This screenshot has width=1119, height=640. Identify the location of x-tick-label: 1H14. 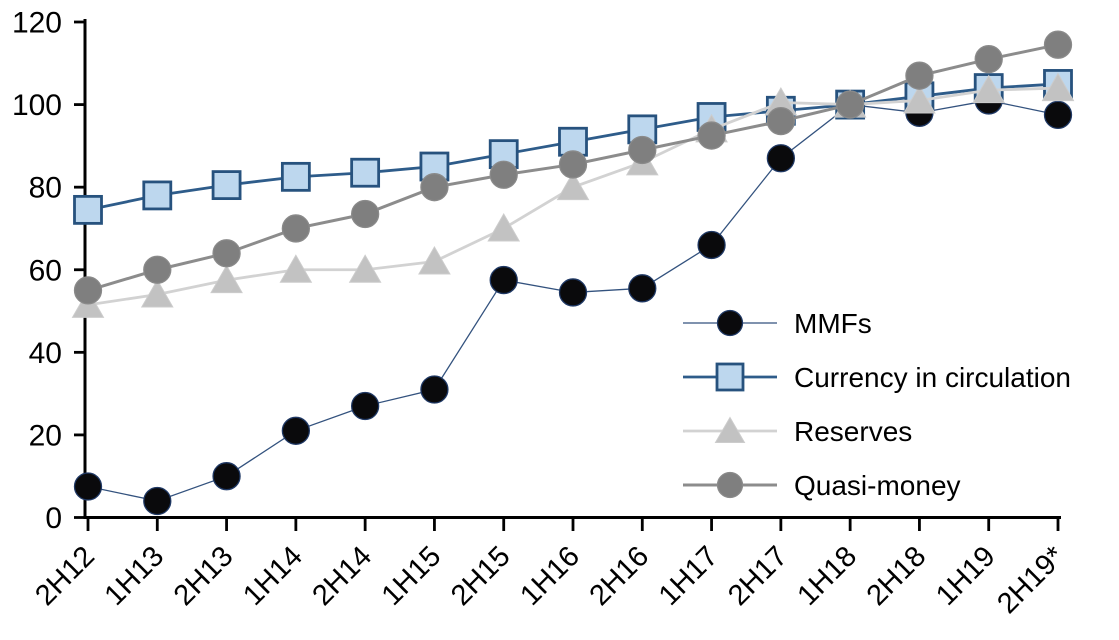
(273, 576).